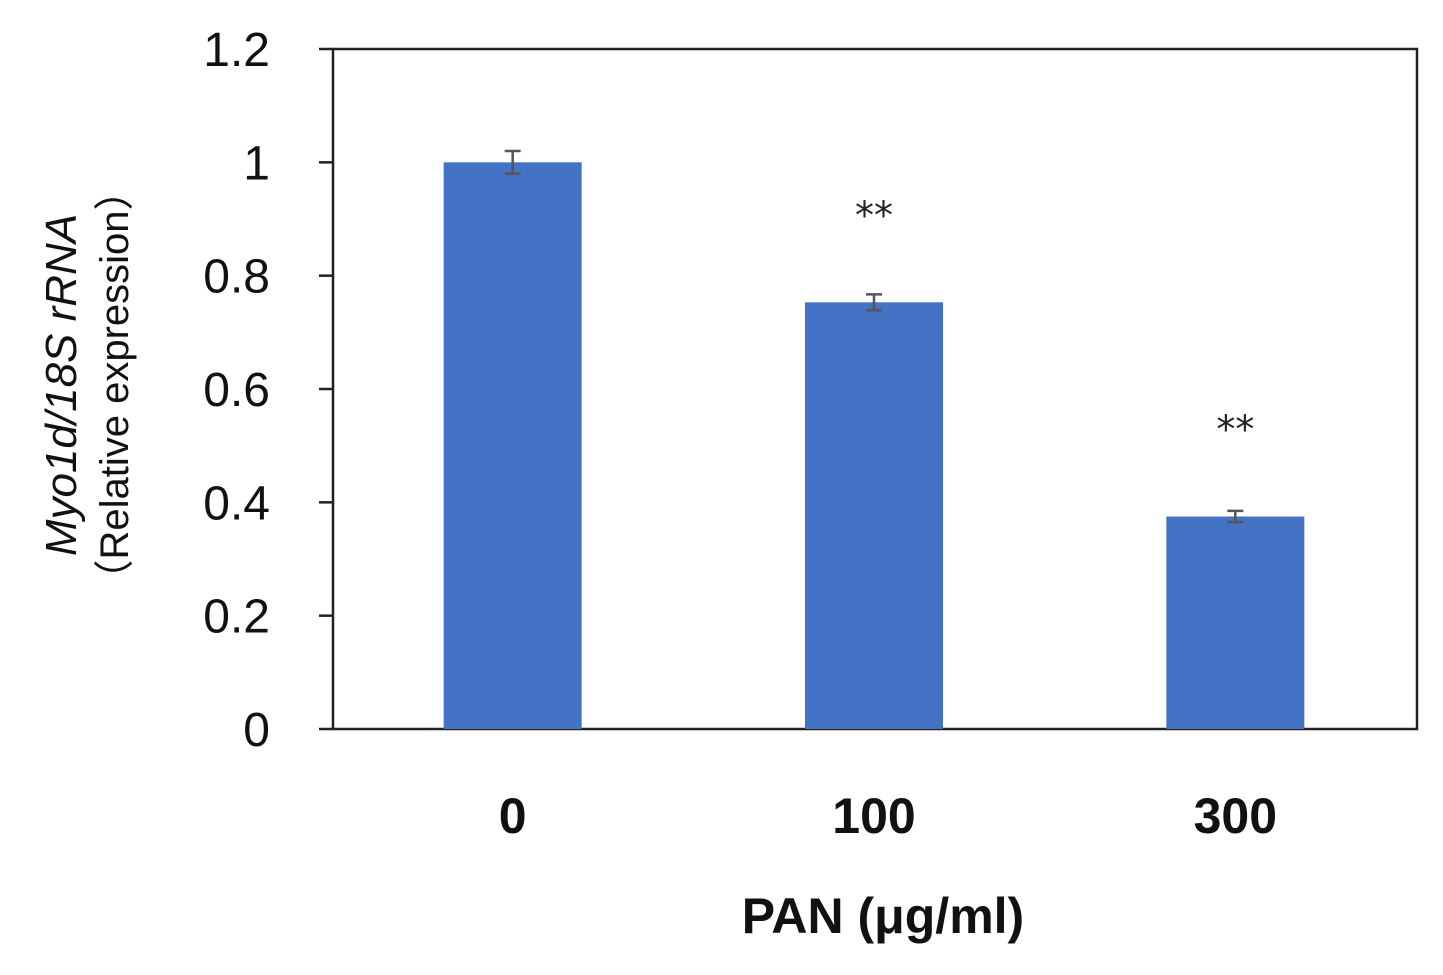 The height and width of the screenshot is (975, 1443). What do you see at coordinates (236, 503) in the screenshot?
I see `y-tick-label: 0.4` at bounding box center [236, 503].